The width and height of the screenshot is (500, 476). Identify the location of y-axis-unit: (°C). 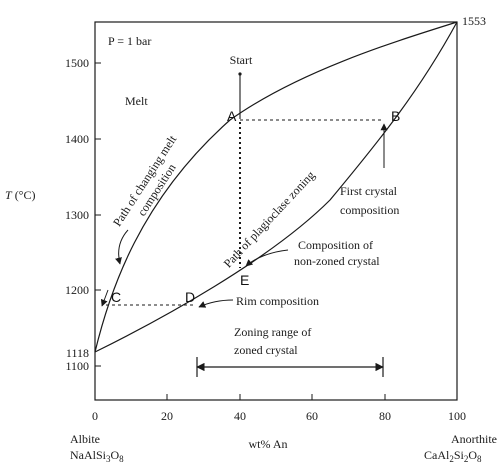
(25, 195).